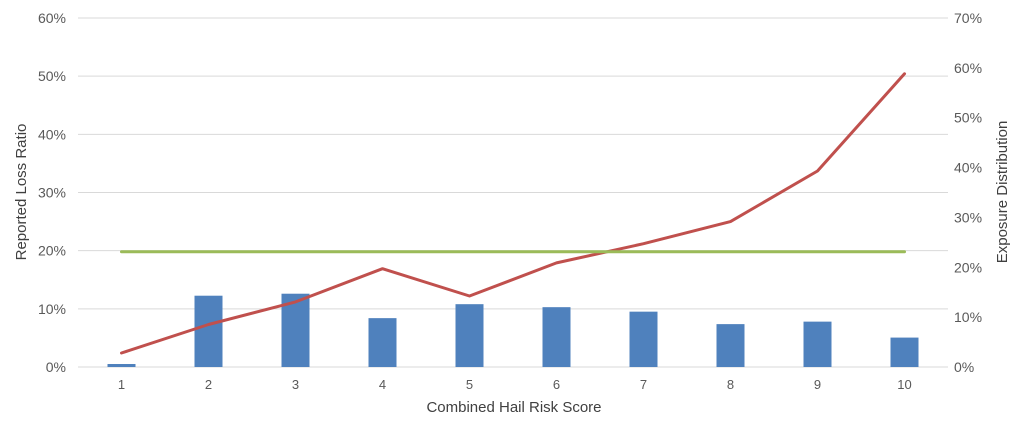 Image resolution: width=1024 pixels, height=423 pixels. Describe the element at coordinates (1002, 192) in the screenshot. I see `y2-axis-title: Exposure Distribution` at that location.